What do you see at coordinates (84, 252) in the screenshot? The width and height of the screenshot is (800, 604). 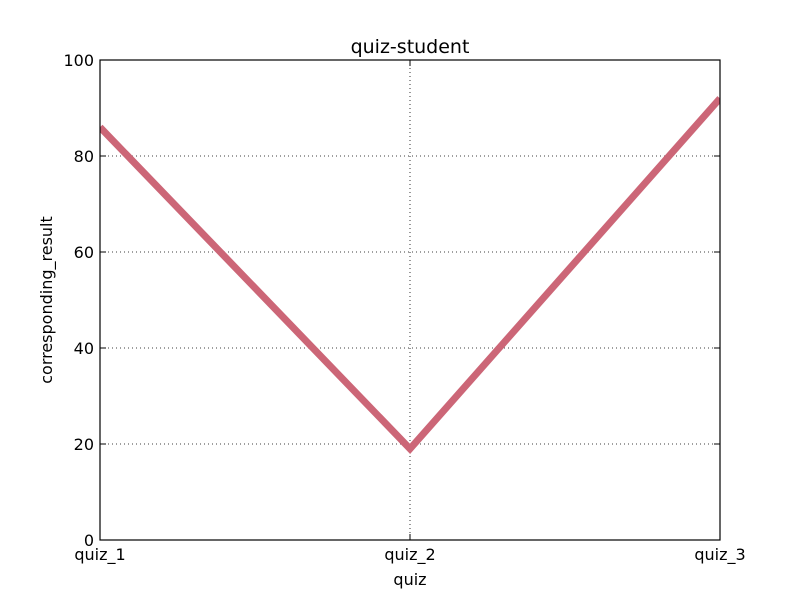 I see `y-tick-label: 60` at bounding box center [84, 252].